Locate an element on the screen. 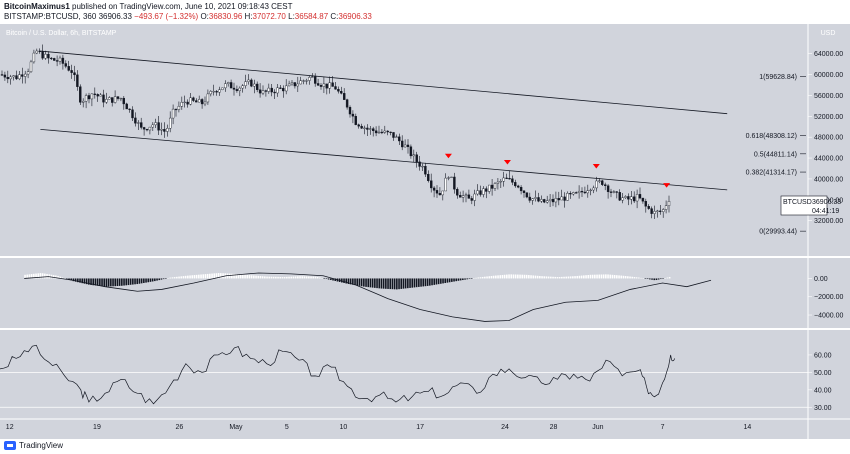 This screenshot has width=850, height=454. low-label: L: is located at coordinates (291, 16).